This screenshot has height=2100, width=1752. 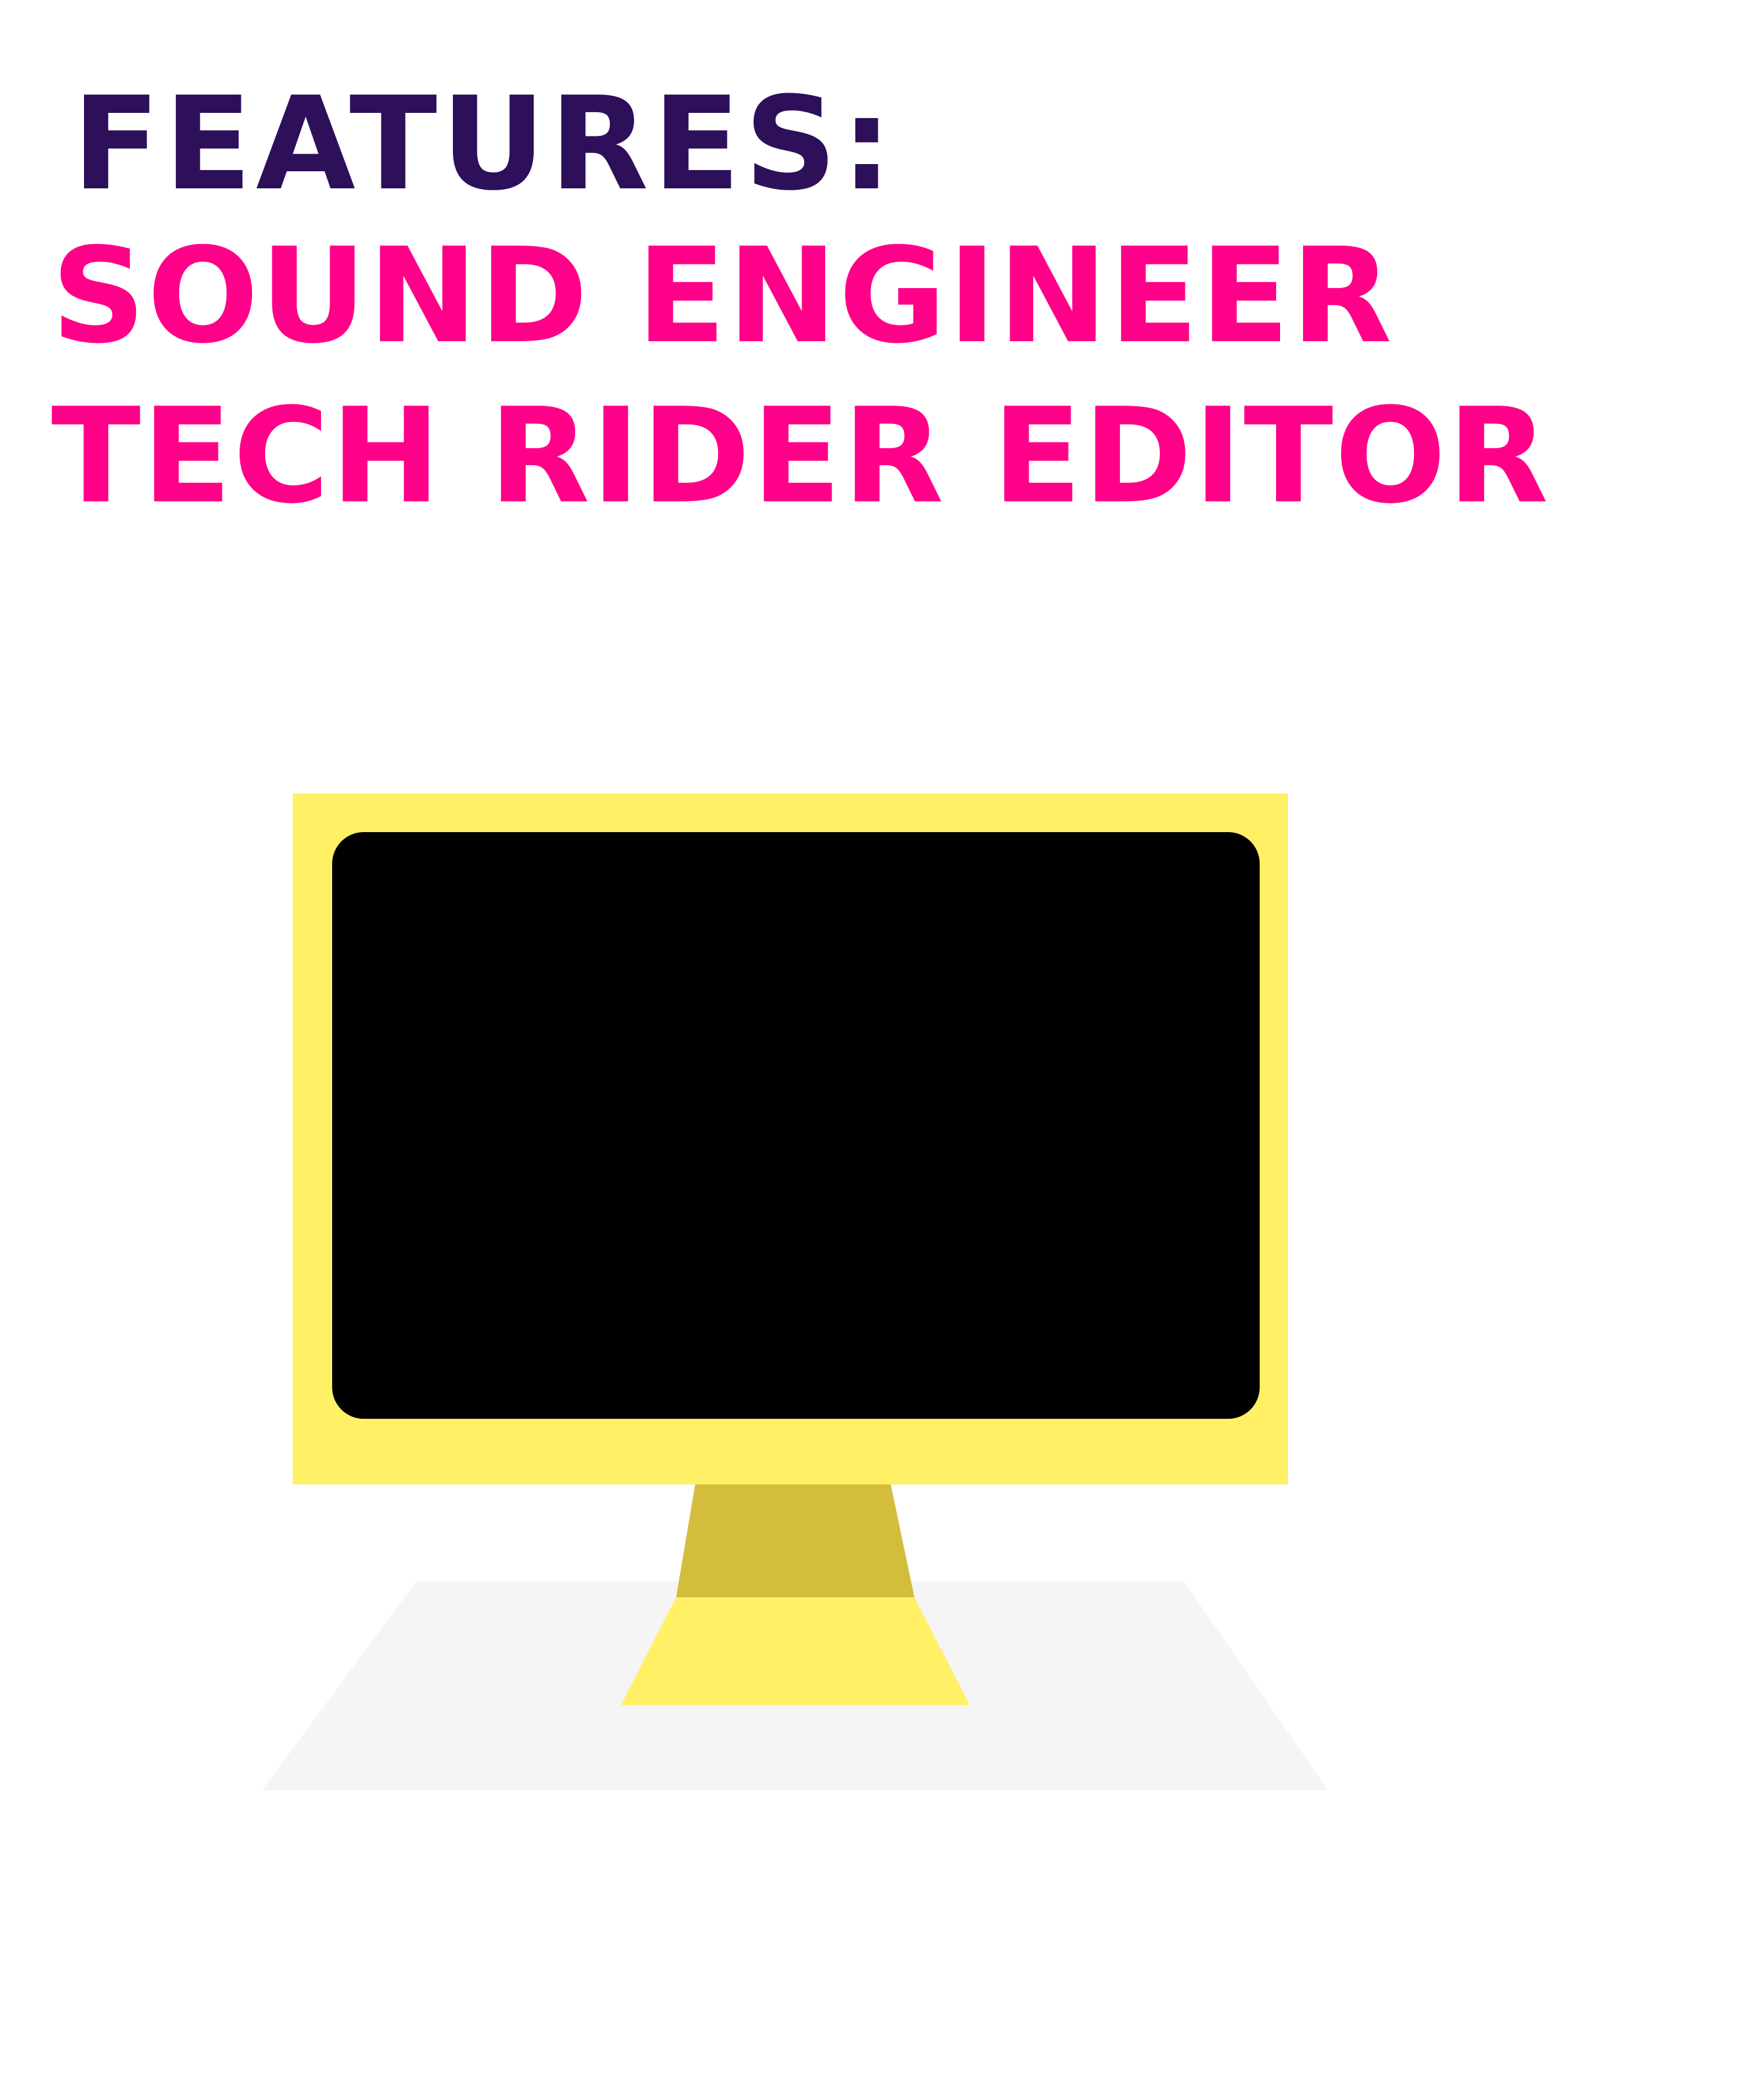 I want to click on subtitle-line-2: TECH RIDER EDITOR, so click(x=800, y=456).